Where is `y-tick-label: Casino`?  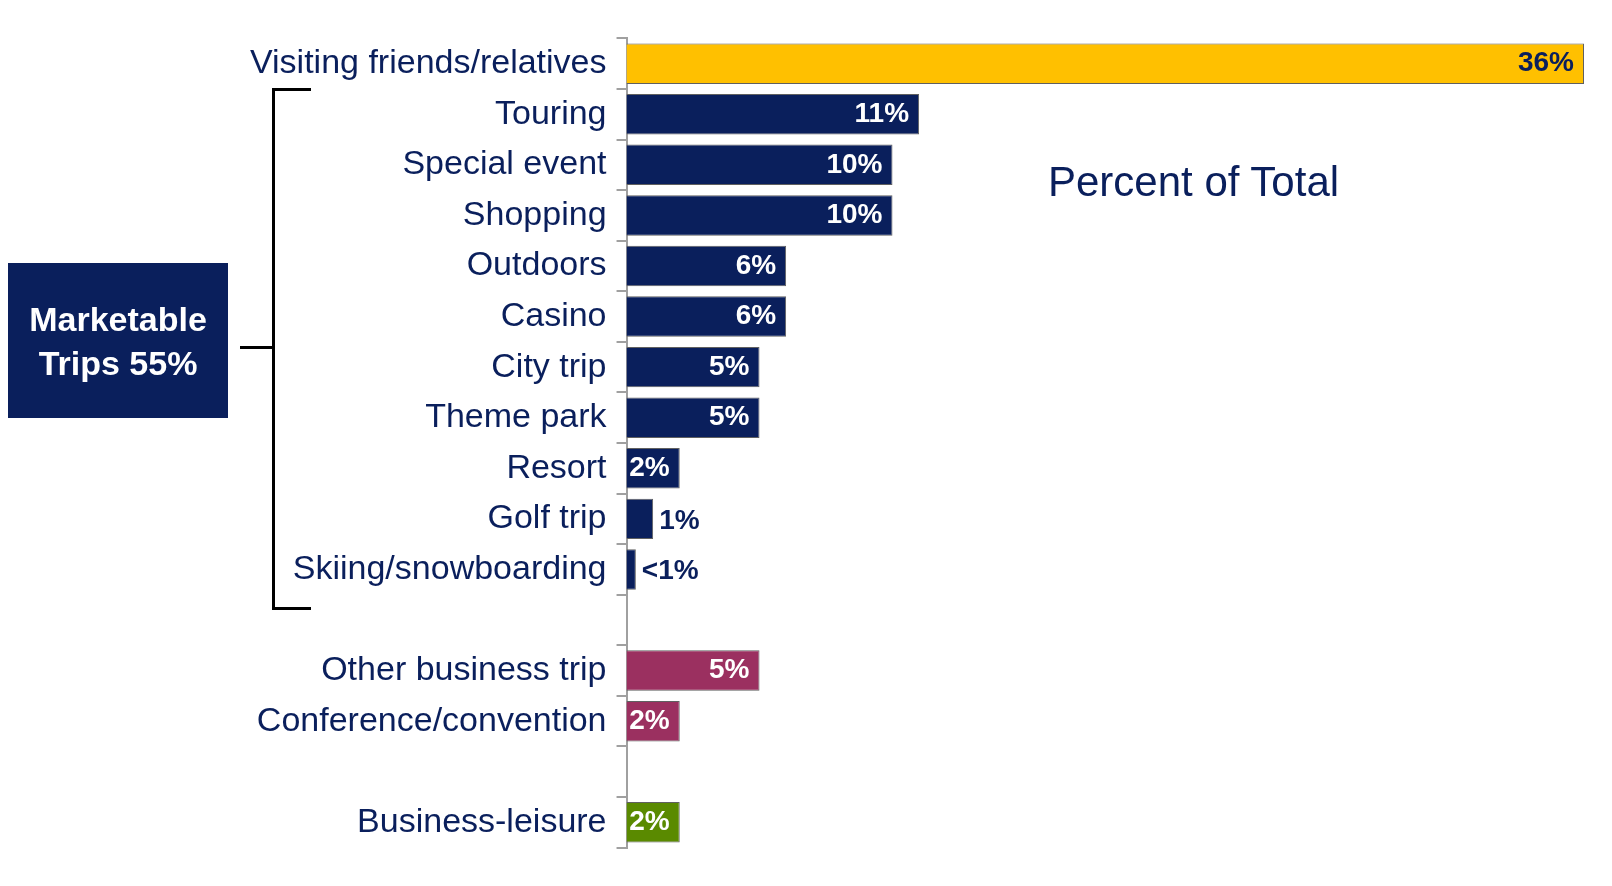
y-tick-label: Casino is located at coordinates (553, 313).